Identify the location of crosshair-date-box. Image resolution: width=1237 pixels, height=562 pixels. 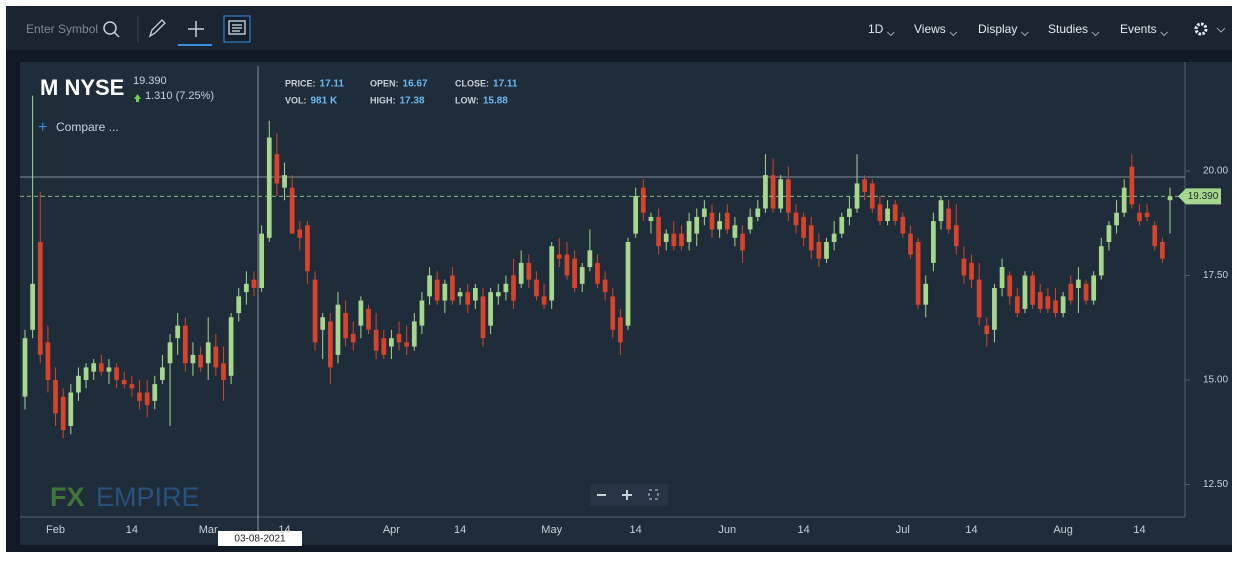
(260, 538).